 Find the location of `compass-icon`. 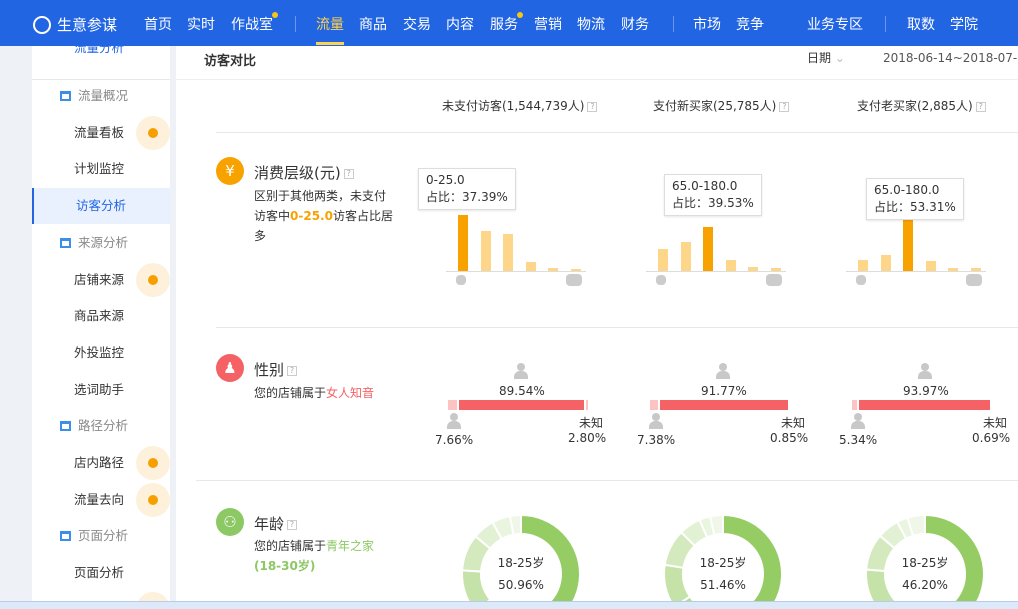

compass-icon is located at coordinates (42, 24).